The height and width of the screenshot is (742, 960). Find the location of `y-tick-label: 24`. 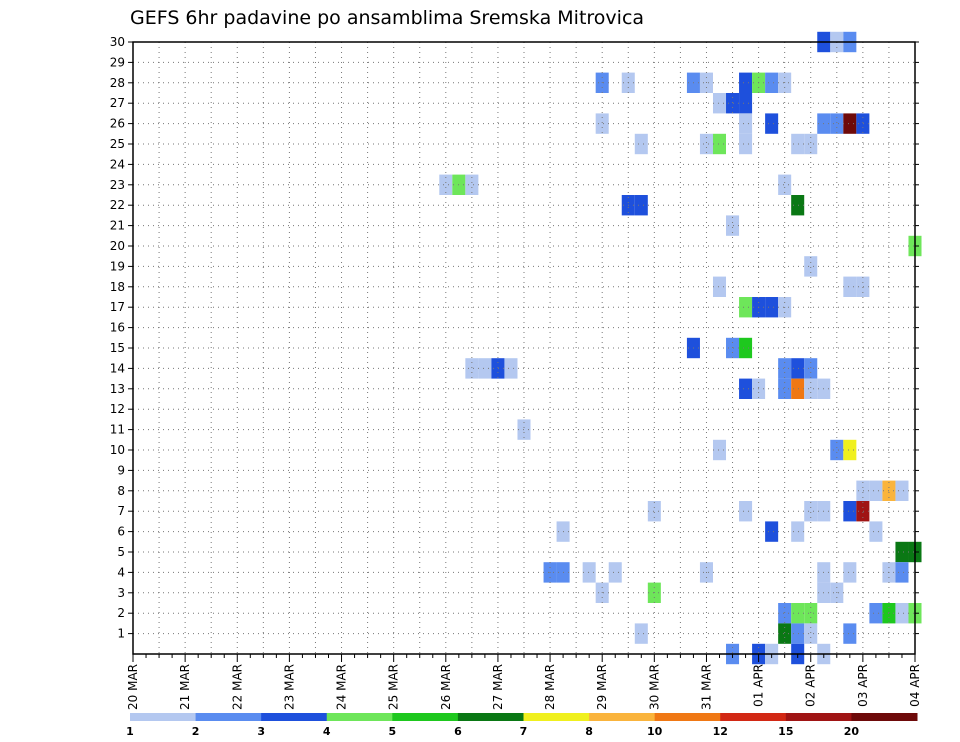

y-tick-label: 24 is located at coordinates (117, 164).